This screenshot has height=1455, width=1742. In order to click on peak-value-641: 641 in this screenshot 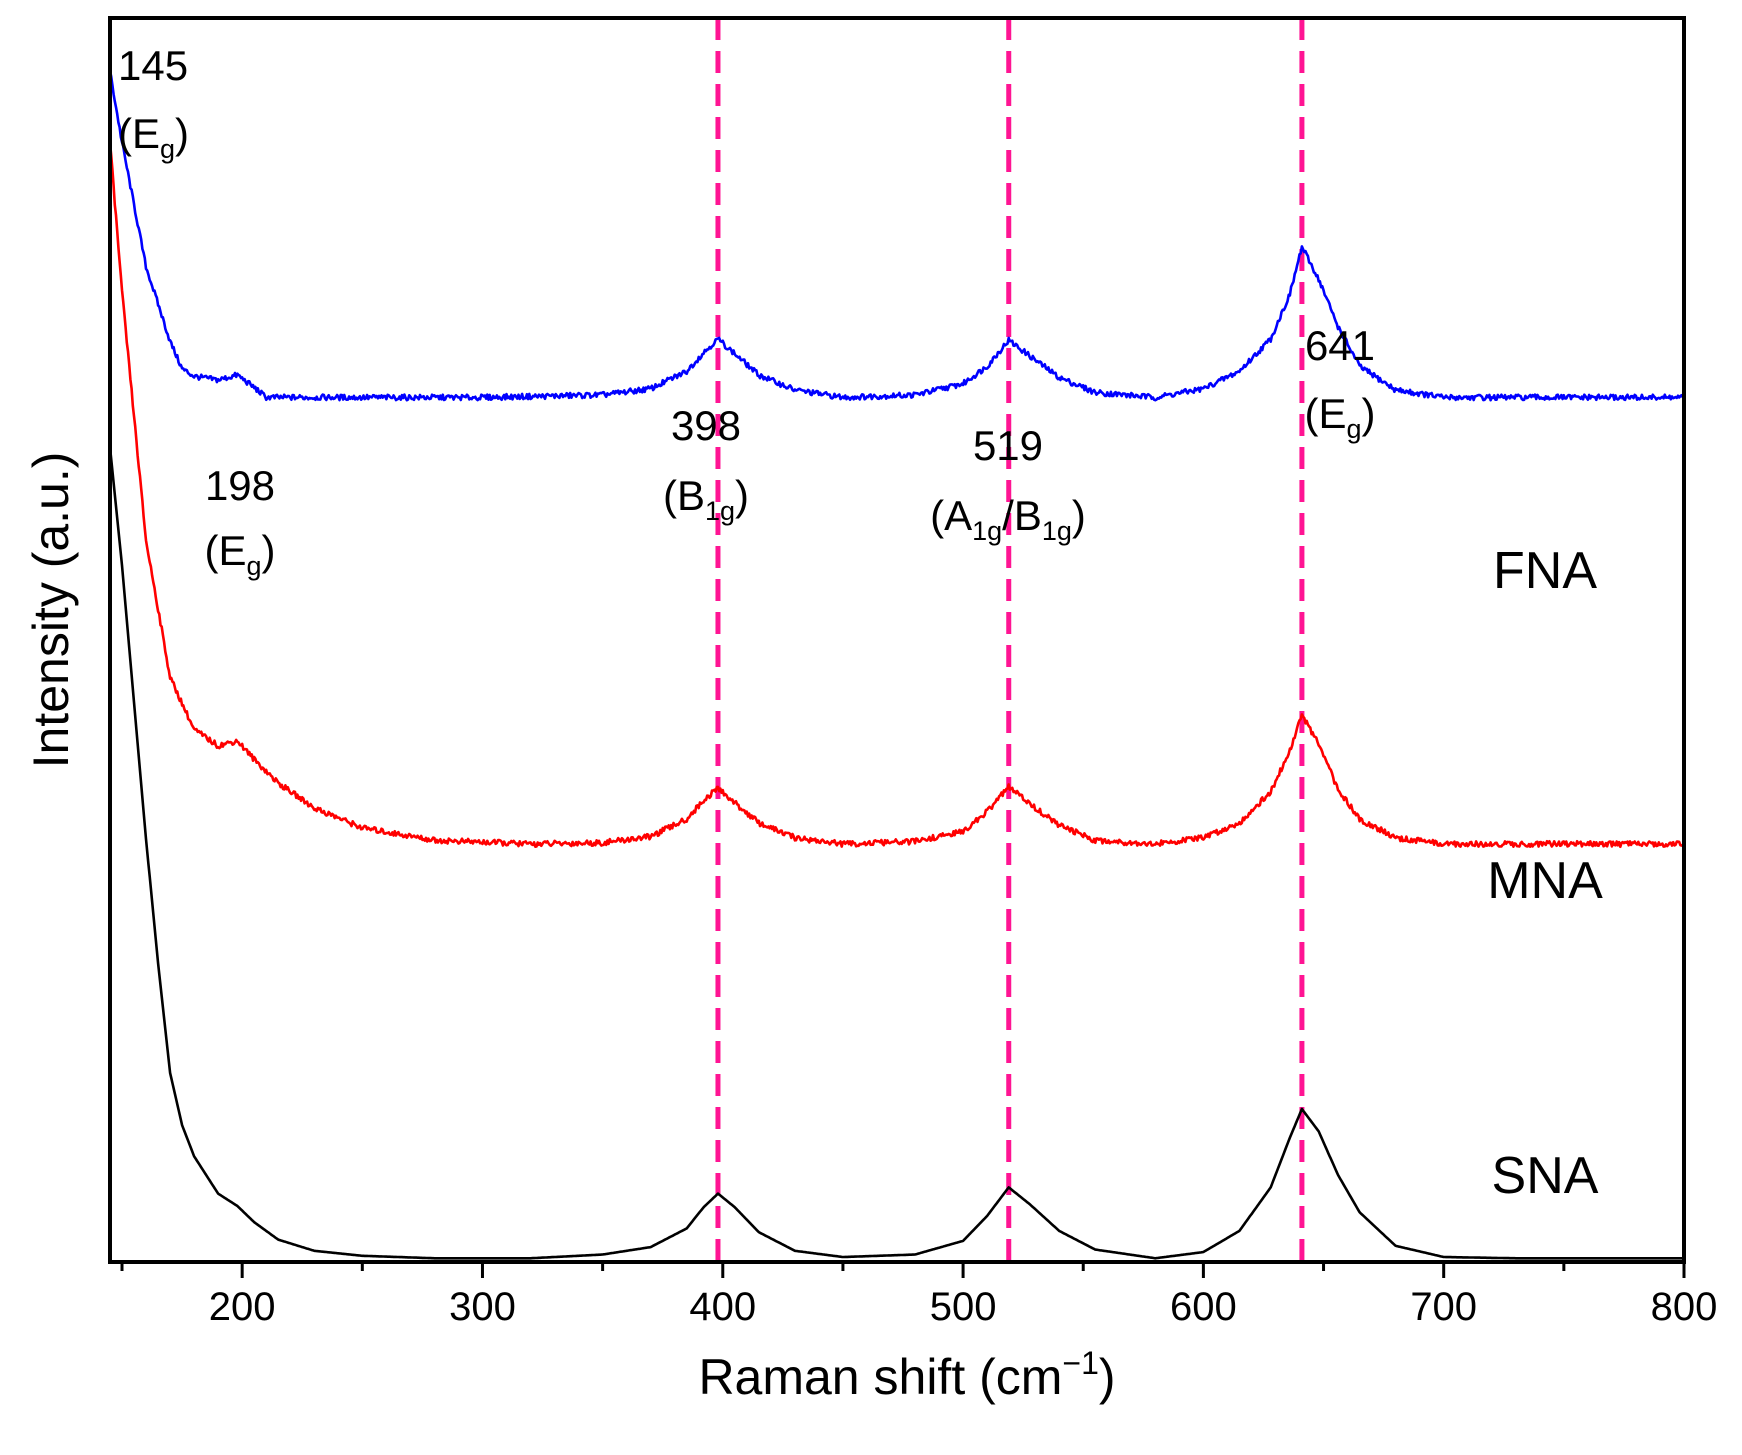, I will do `click(1340, 345)`.